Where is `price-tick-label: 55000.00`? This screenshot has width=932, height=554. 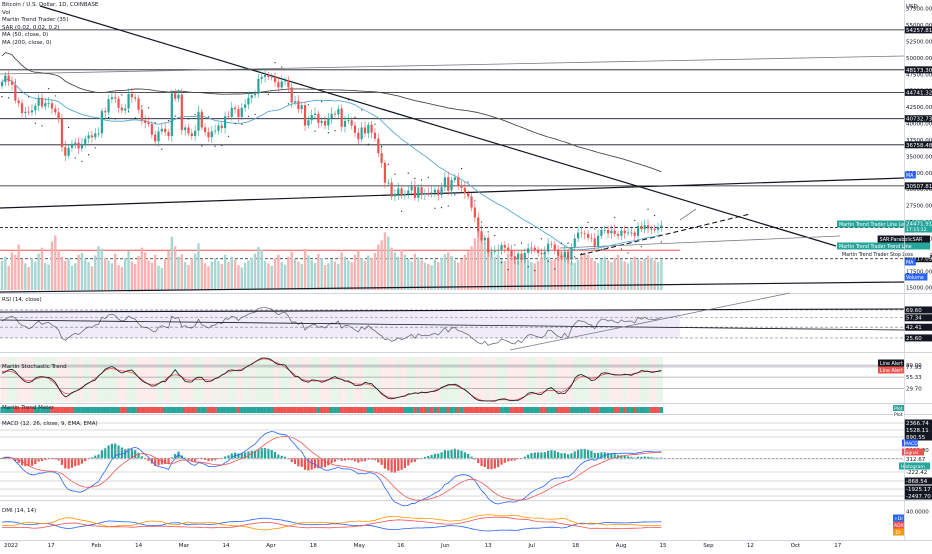
price-tick-label: 55000.00 is located at coordinates (919, 26).